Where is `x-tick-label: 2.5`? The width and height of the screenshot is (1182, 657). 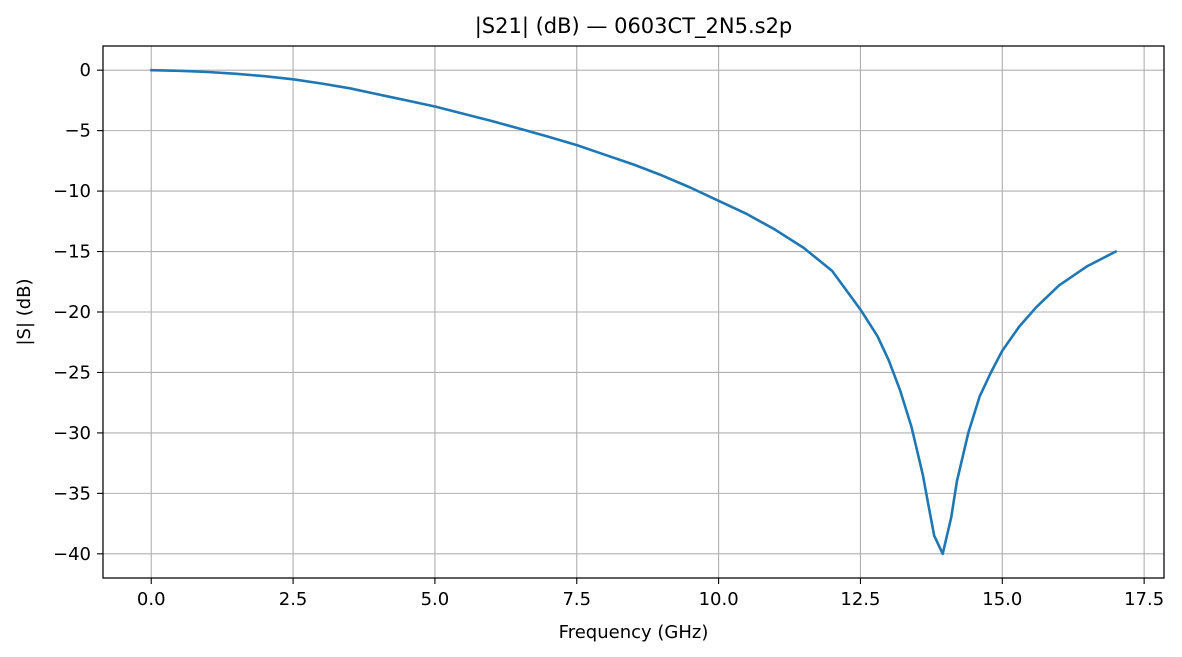 x-tick-label: 2.5 is located at coordinates (293, 599).